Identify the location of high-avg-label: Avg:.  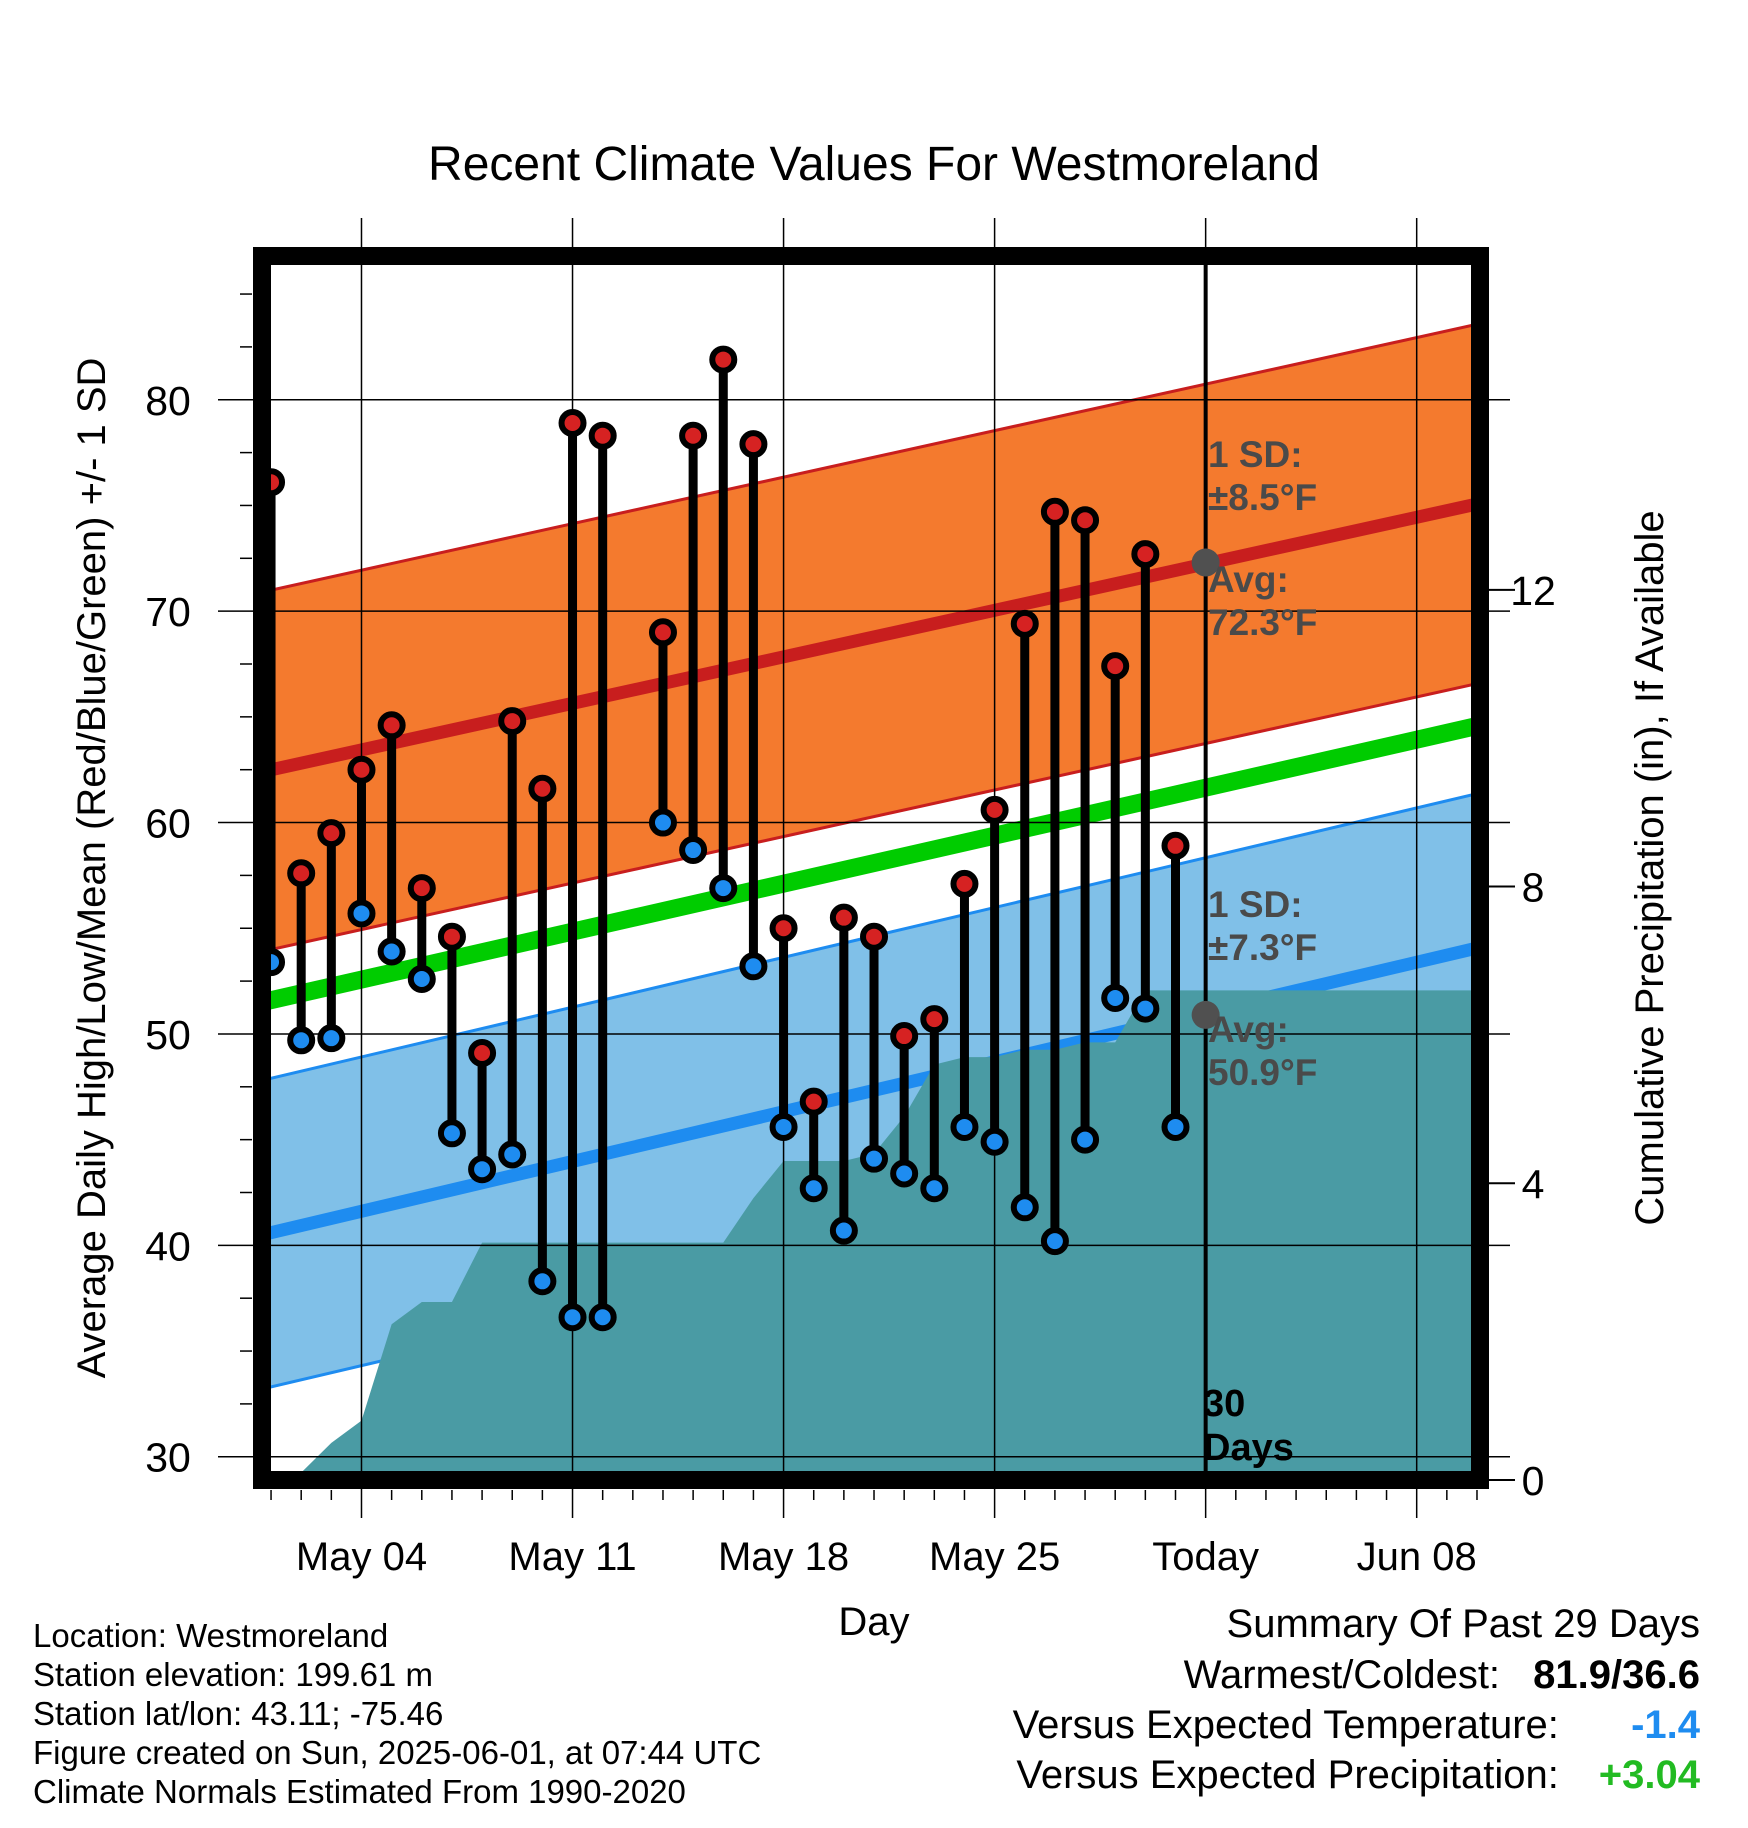
(1248, 579).